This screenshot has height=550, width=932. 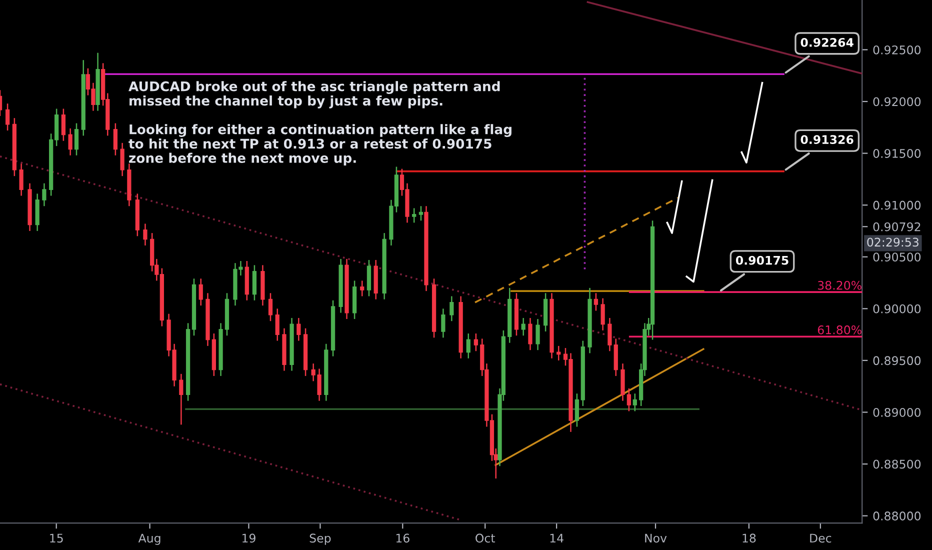 What do you see at coordinates (897, 101) in the screenshot?
I see `y-tick-label: 0.92000` at bounding box center [897, 101].